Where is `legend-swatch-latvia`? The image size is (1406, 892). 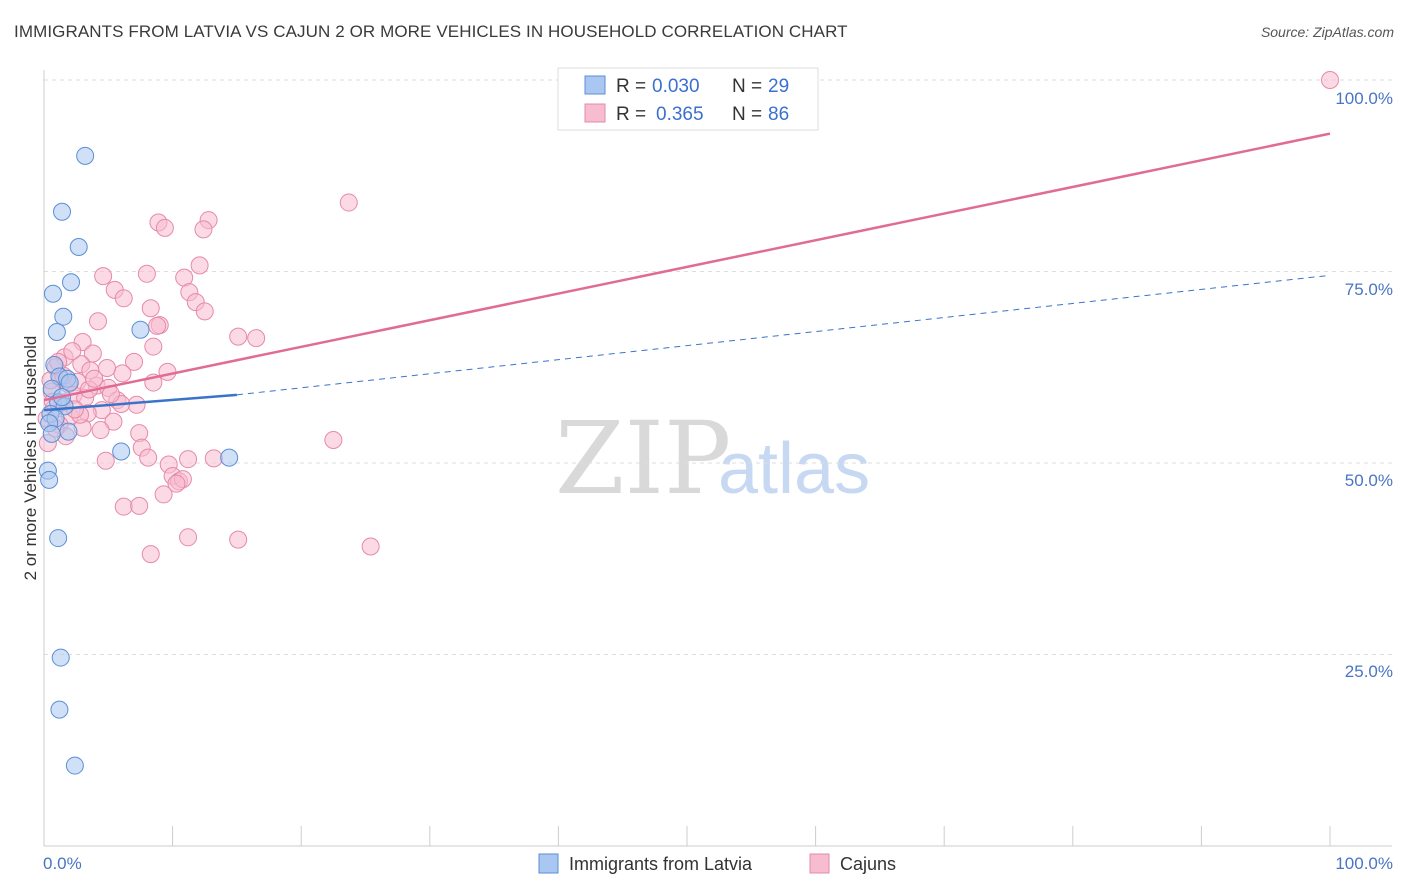
legend-swatch-latvia is located at coordinates (595, 85).